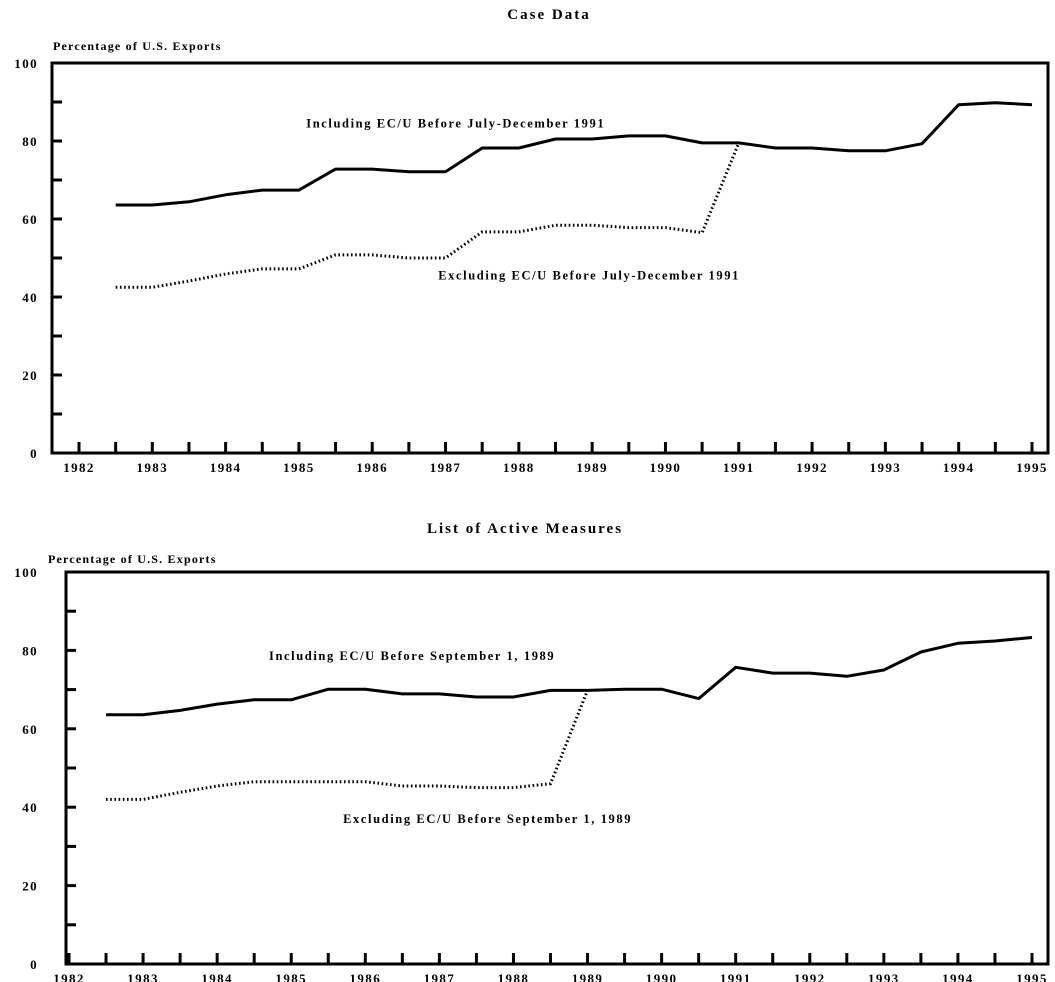 The image size is (1055, 982). What do you see at coordinates (412, 656) in the screenshot?
I see `series-annotation: Including EC/U Before September 1, 1989` at bounding box center [412, 656].